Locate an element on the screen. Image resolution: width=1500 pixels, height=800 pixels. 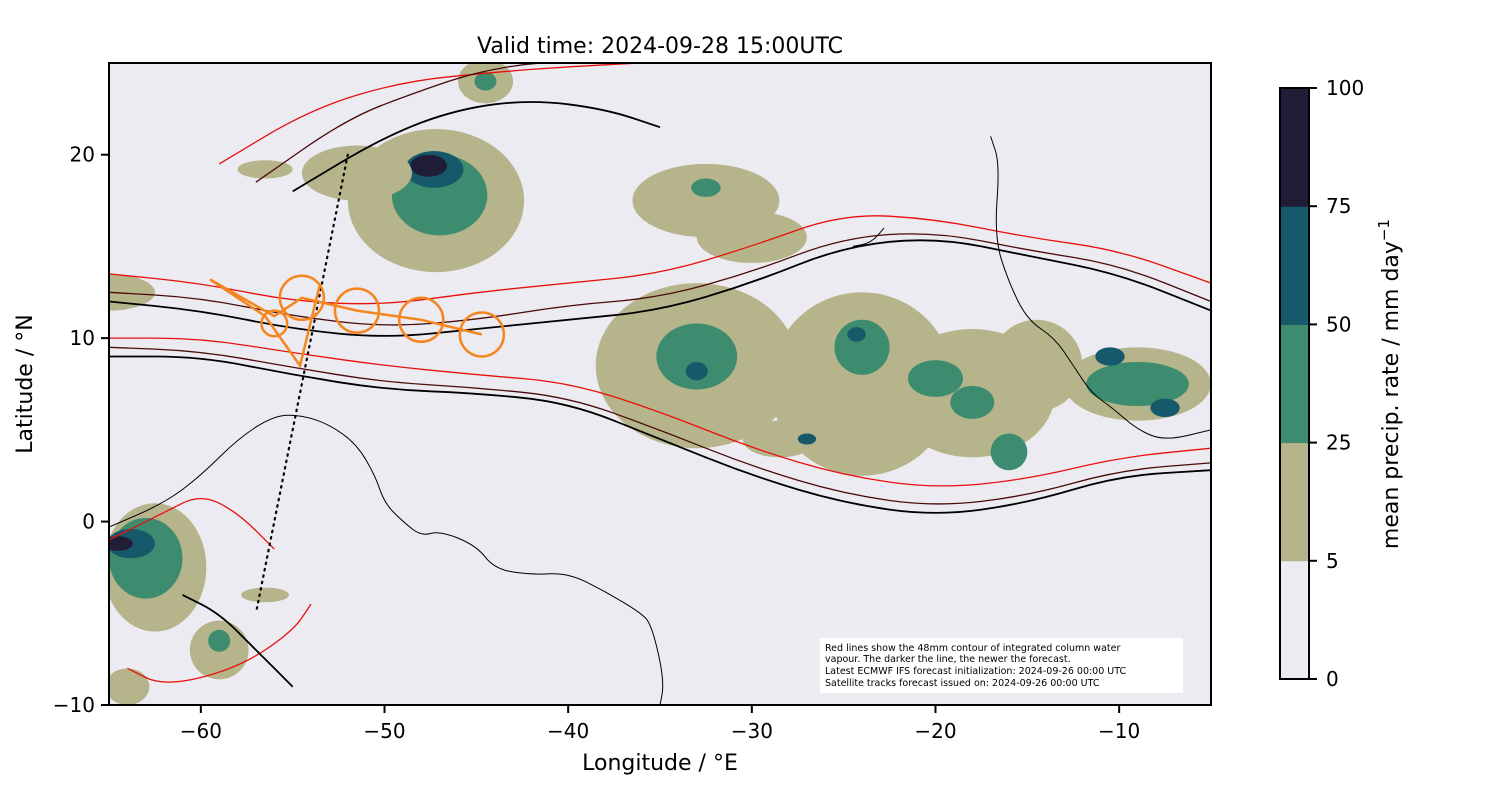
y-tick-label: 0 is located at coordinates (88, 522).